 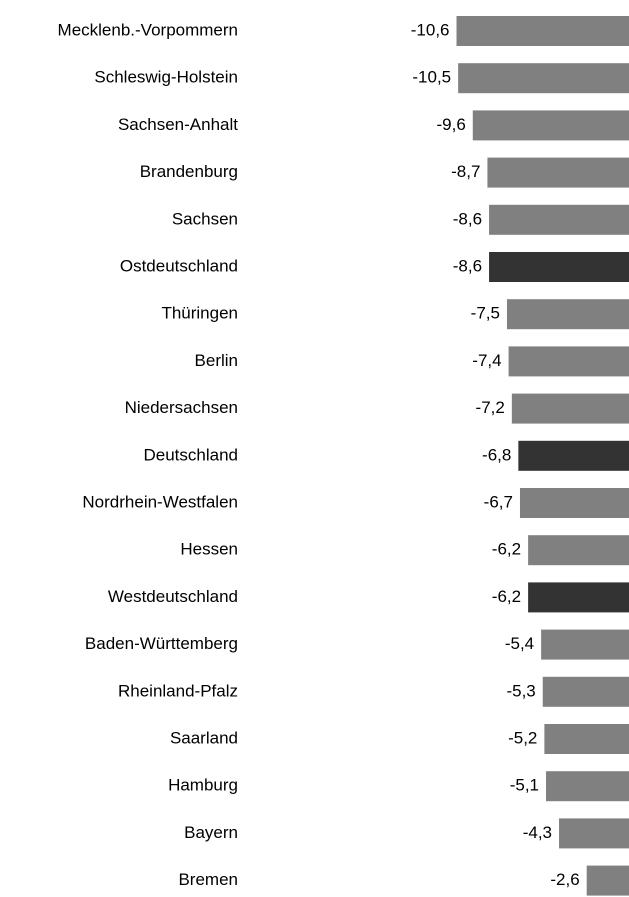 What do you see at coordinates (430, 29) in the screenshot?
I see `value-label: -10,6` at bounding box center [430, 29].